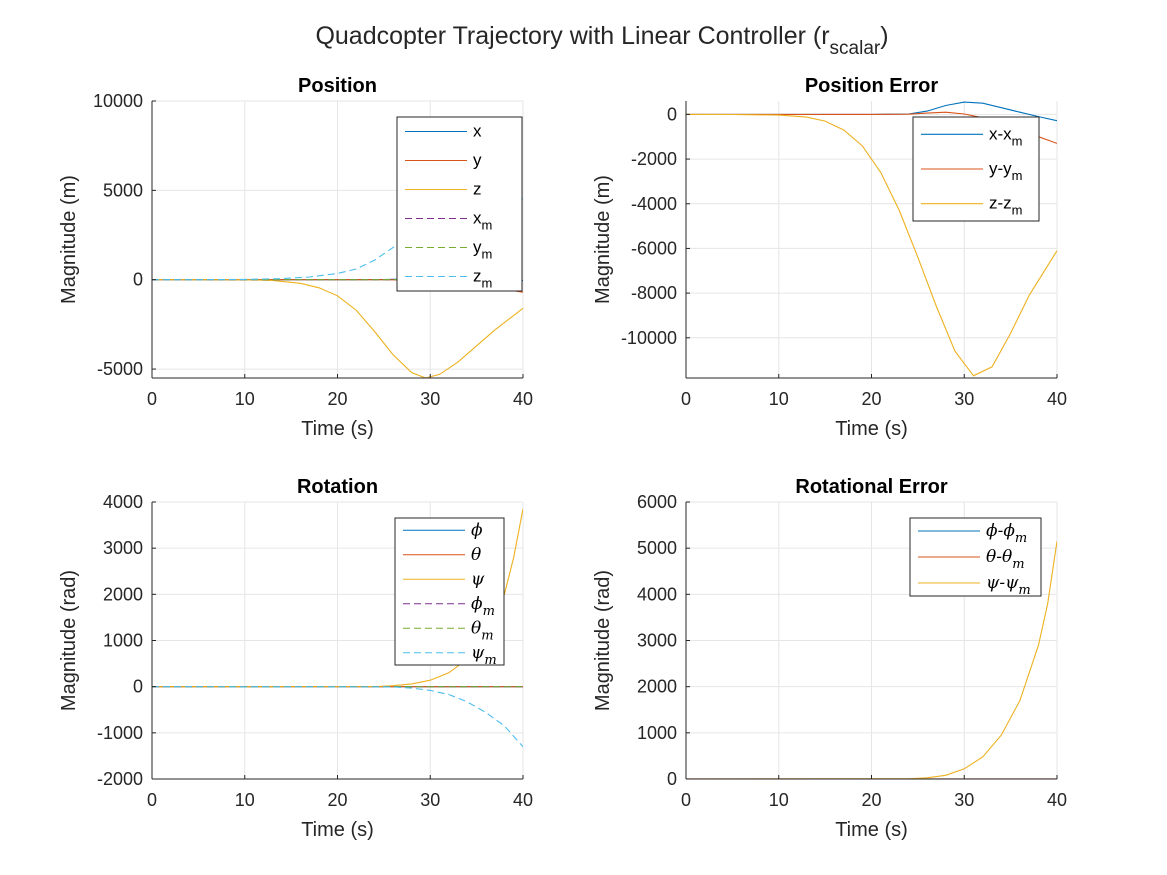  Describe the element at coordinates (477, 189) in the screenshot. I see `legend-label: z` at that location.